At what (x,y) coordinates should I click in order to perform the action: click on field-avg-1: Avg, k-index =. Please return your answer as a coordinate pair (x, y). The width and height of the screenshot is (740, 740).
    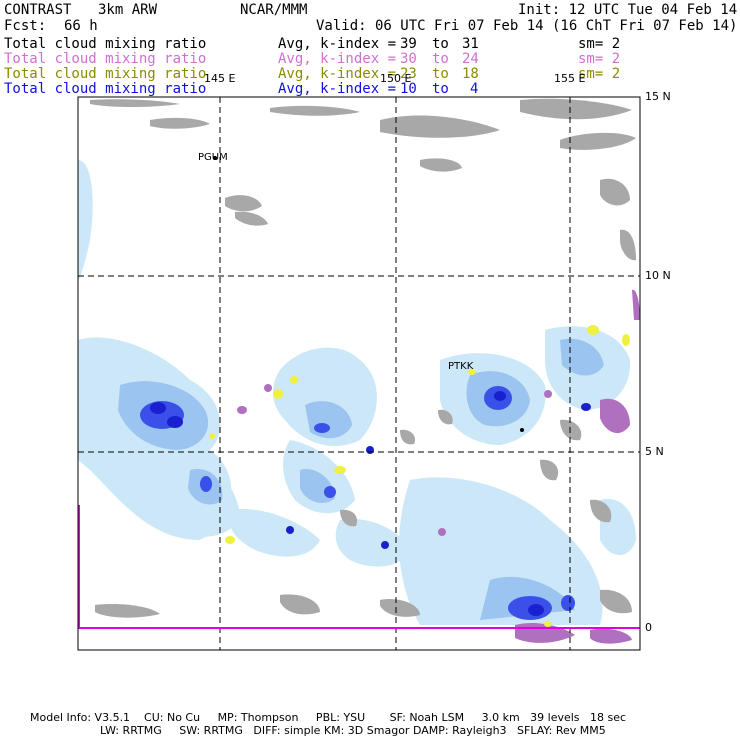
    Looking at the image, I should click on (337, 44).